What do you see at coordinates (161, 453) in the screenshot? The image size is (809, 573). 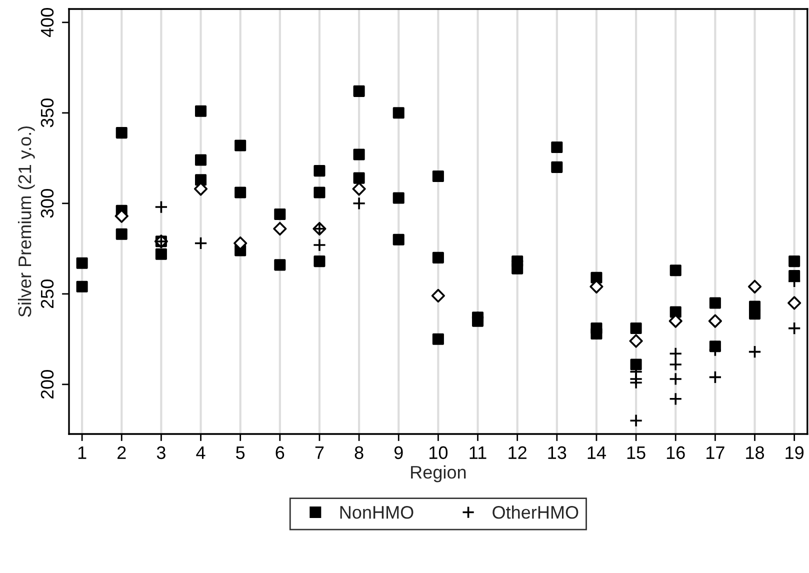 I see `x-tick-label: 3` at bounding box center [161, 453].